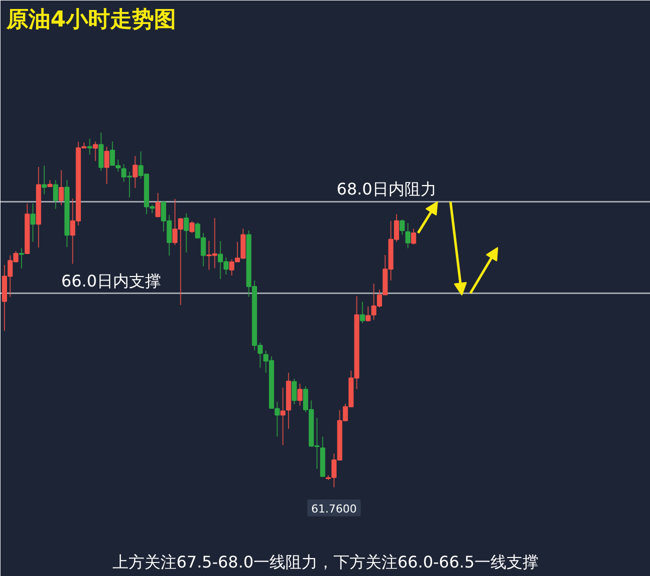 The height and width of the screenshot is (576, 650). Describe the element at coordinates (111, 280) in the screenshot. I see `ref-line-label: 66.0日内支撑` at that location.